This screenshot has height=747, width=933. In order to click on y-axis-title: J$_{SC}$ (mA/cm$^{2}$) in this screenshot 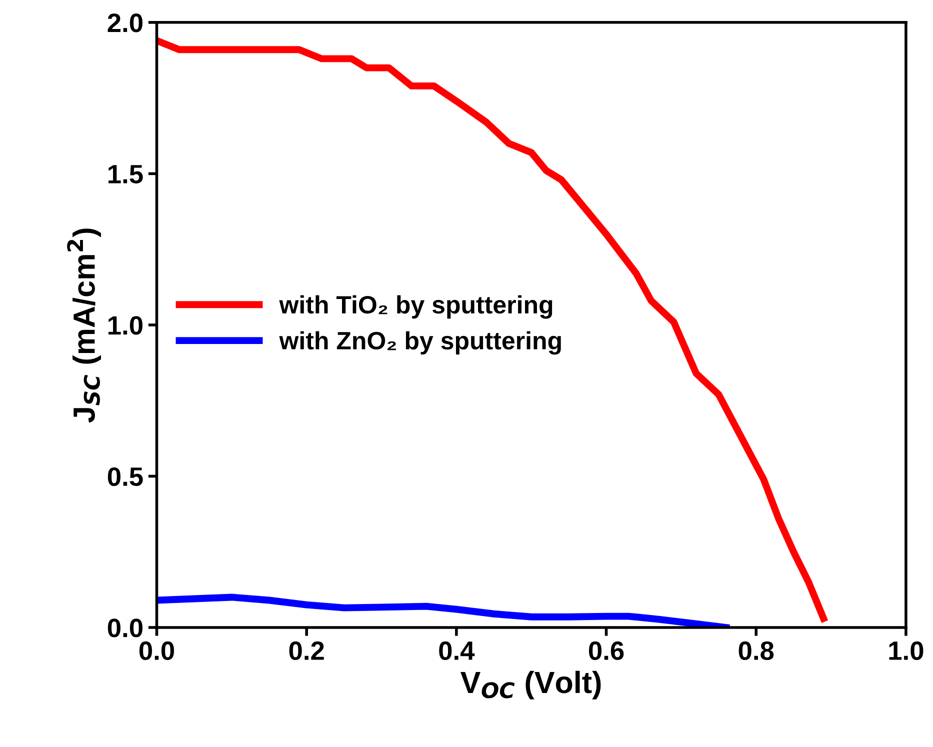, I will do `click(84, 325)`.